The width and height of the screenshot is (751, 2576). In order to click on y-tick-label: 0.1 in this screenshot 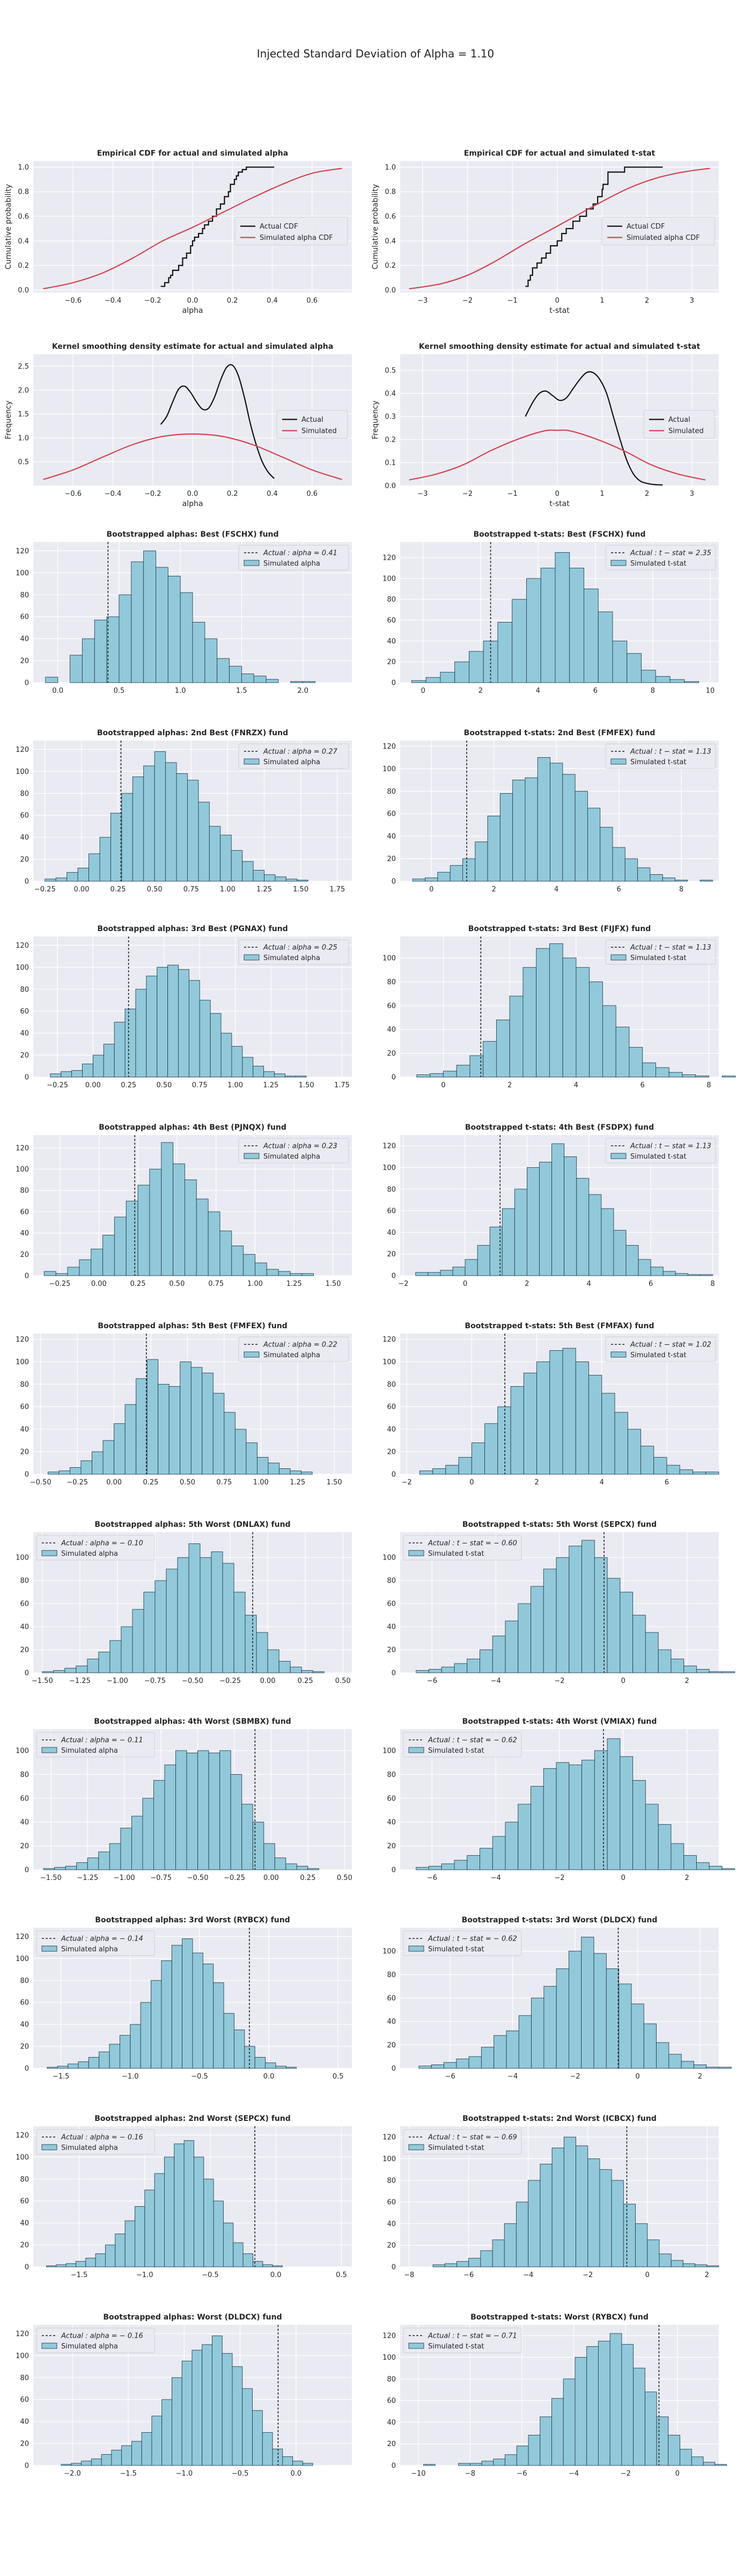, I will do `click(391, 463)`.